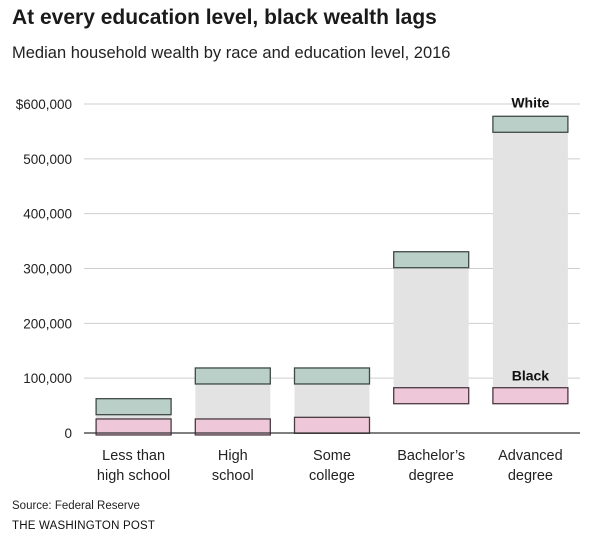 Image resolution: width=593 pixels, height=544 pixels. Describe the element at coordinates (530, 238) in the screenshot. I see `series-labels: White Black` at that location.